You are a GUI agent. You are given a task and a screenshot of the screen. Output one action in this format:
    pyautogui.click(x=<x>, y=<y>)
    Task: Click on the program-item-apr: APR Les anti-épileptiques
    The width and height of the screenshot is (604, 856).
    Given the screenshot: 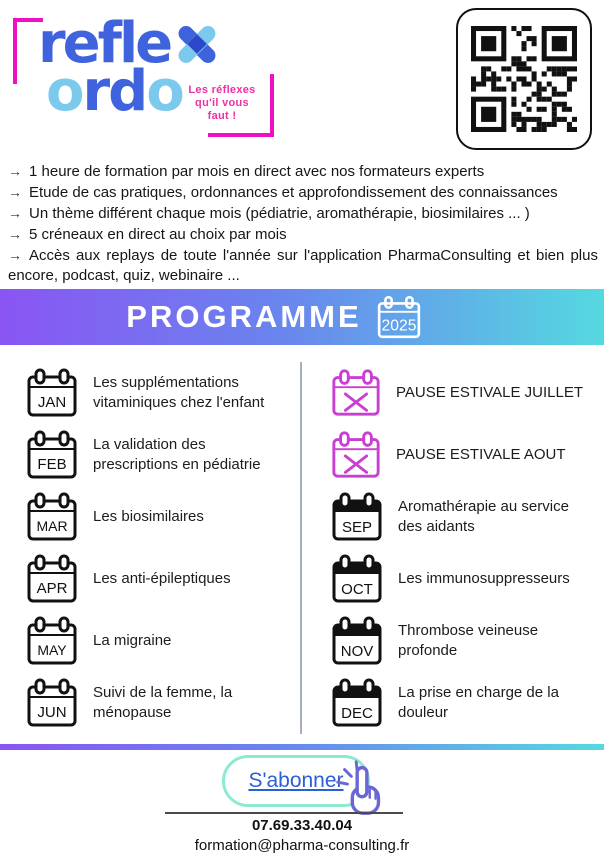 What is the action you would take?
    pyautogui.click(x=156, y=579)
    